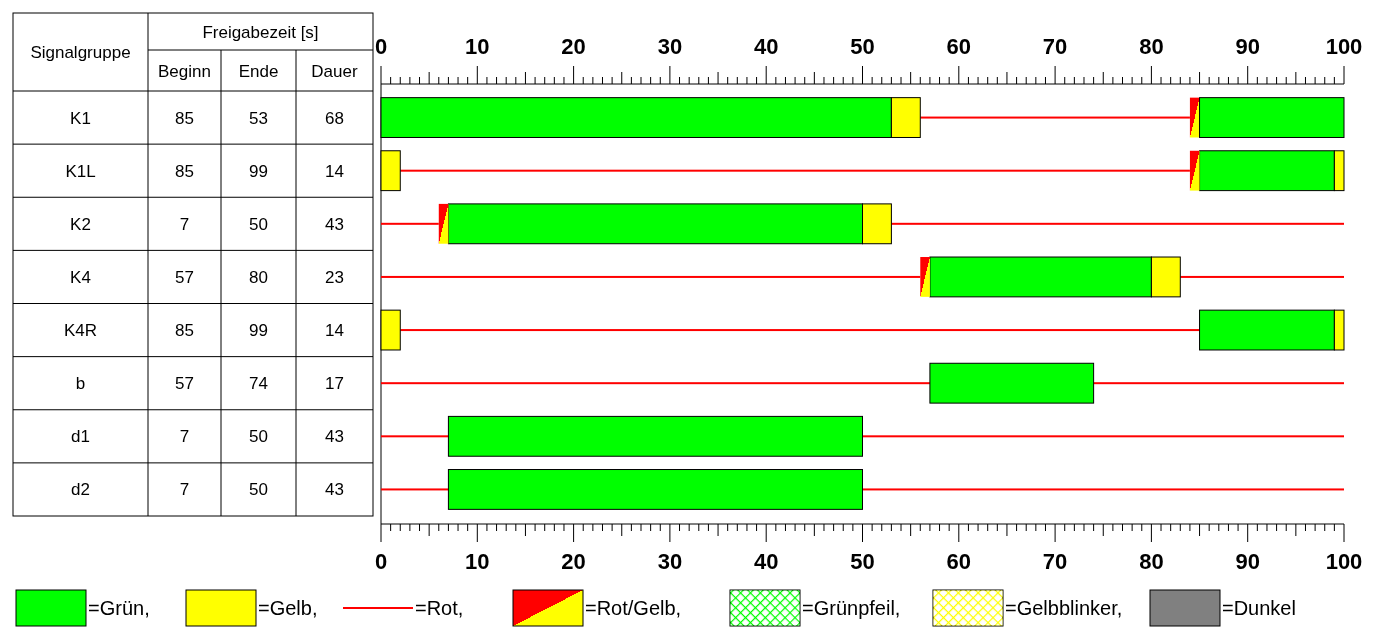 This screenshot has height=639, width=1376. Describe the element at coordinates (381, 561) in the screenshot. I see `x2-tick-label: 0` at that location.